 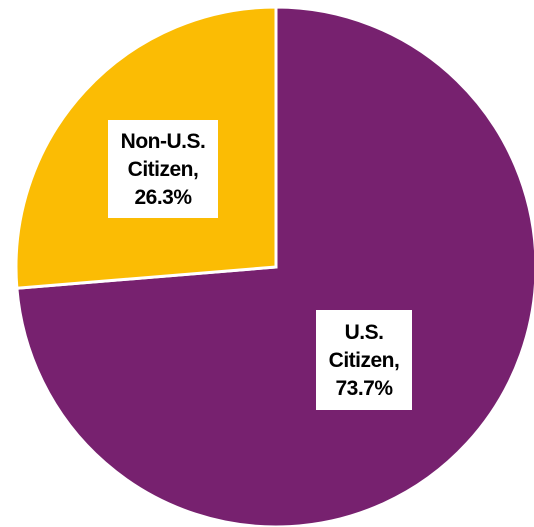 I want to click on data-label-line: 73.7%, so click(x=364, y=388).